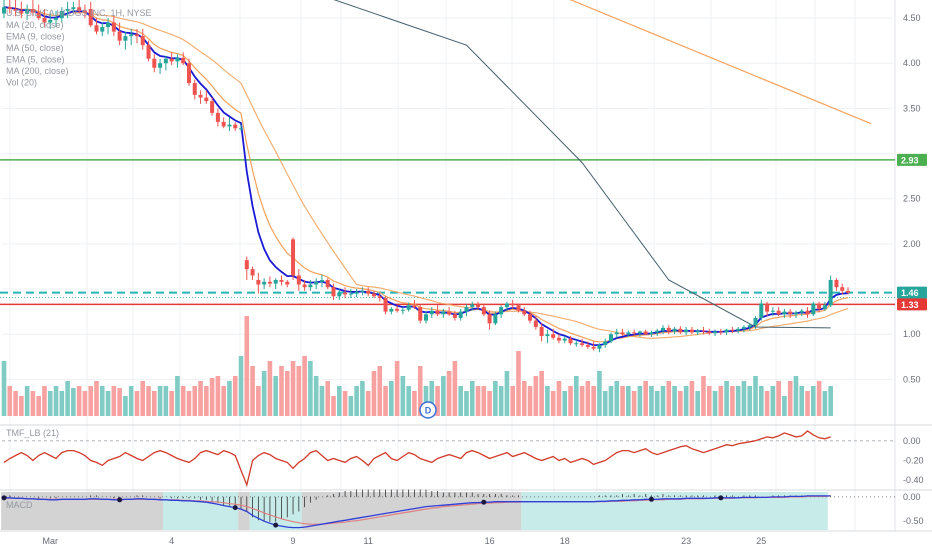 The width and height of the screenshot is (932, 555). I want to click on time-axis: Mar 4 9 11 16 18 23 25, so click(404, 541).